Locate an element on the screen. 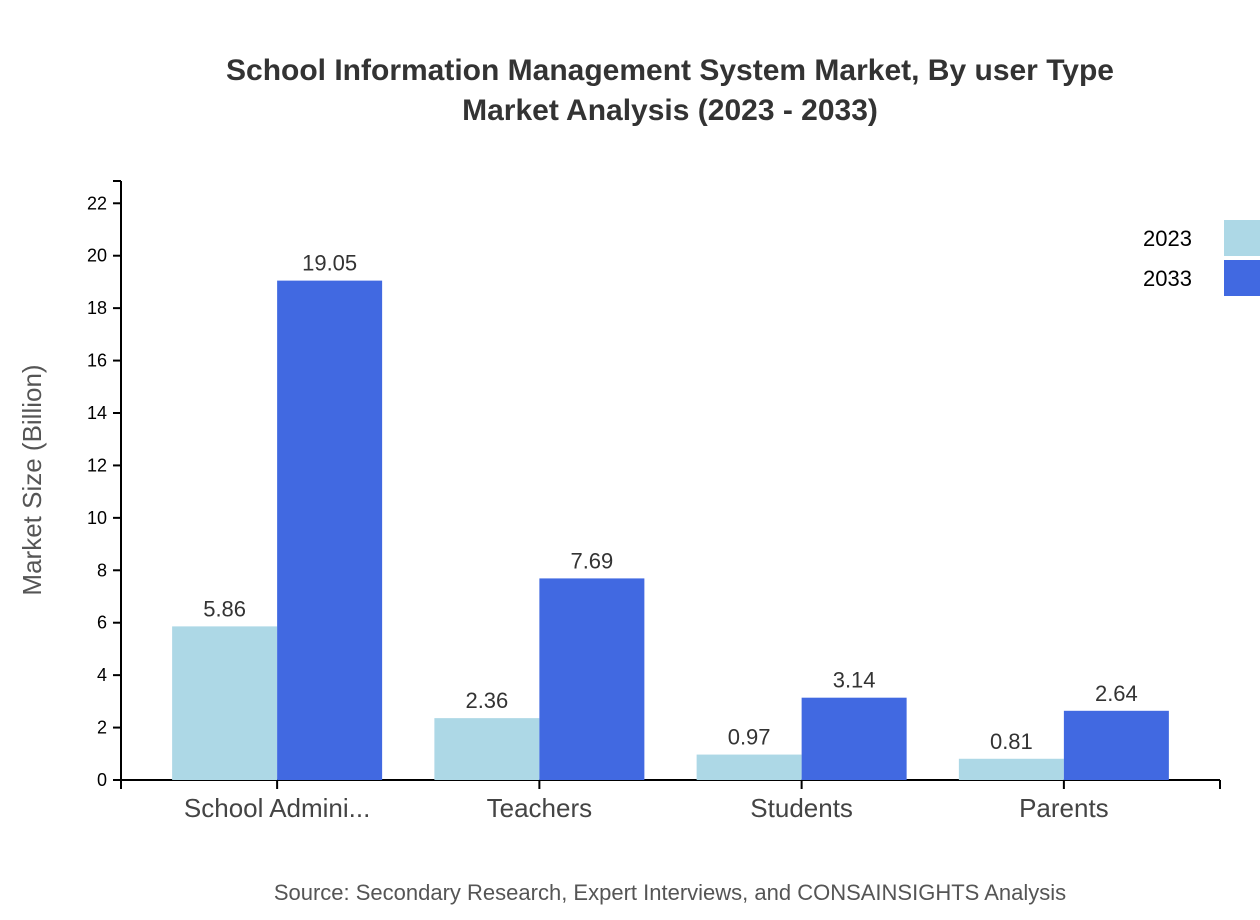 This screenshot has height=920, width=1260. x-tick-label: Parents is located at coordinates (1064, 808).